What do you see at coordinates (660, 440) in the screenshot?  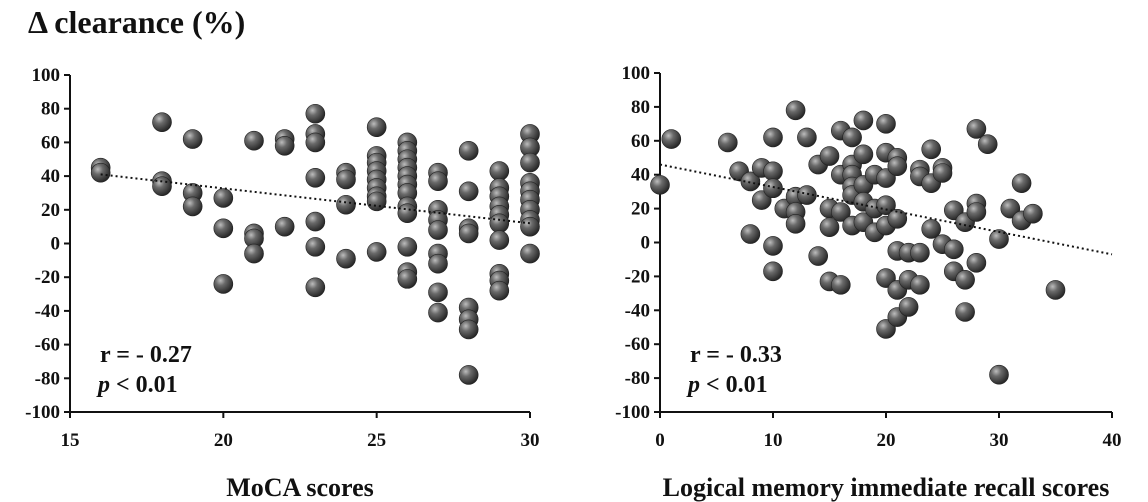 I see `x-tick-label: 0` at bounding box center [660, 440].